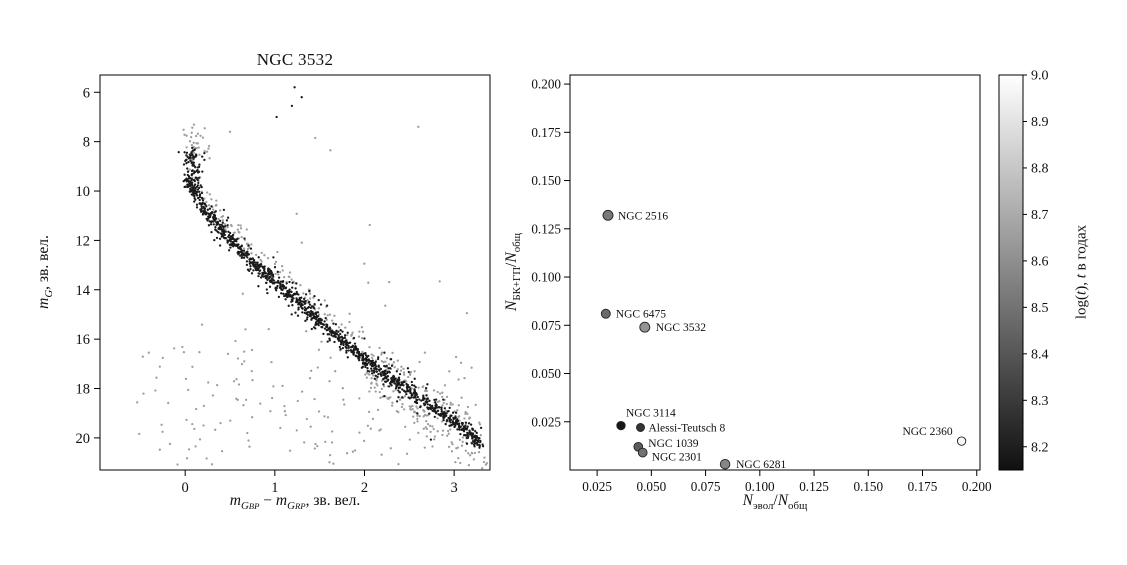 The height and width of the screenshot is (565, 1127). I want to click on svg-text: 8.3, so click(1040, 401).